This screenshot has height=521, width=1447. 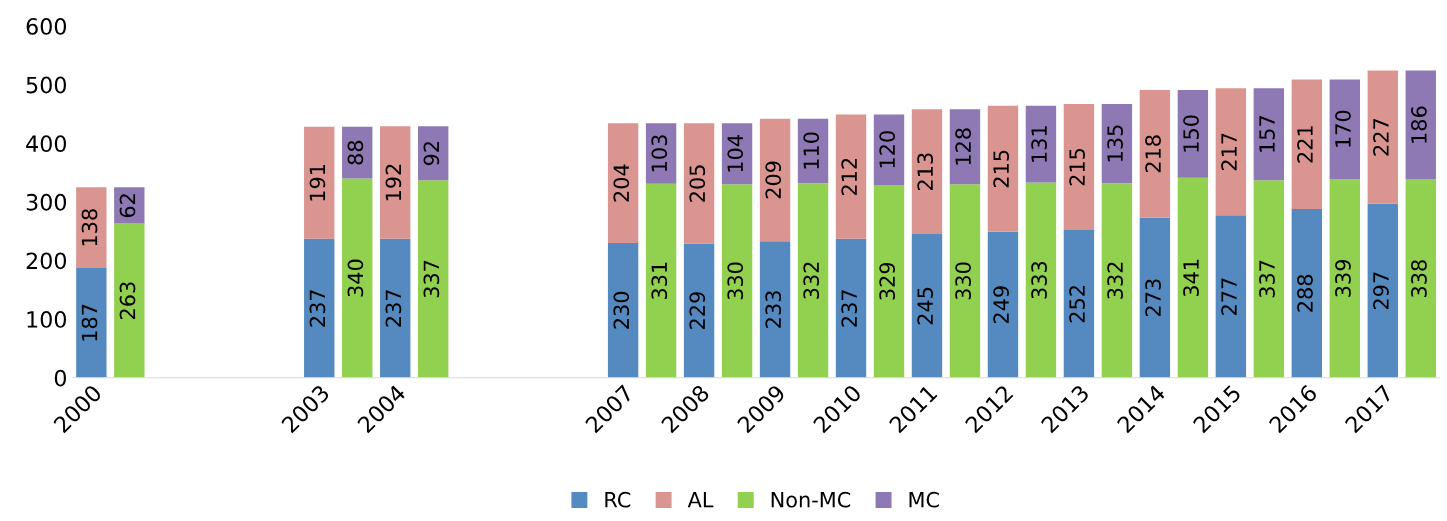 What do you see at coordinates (46, 26) in the screenshot?
I see `y-tick-label: 600` at bounding box center [46, 26].